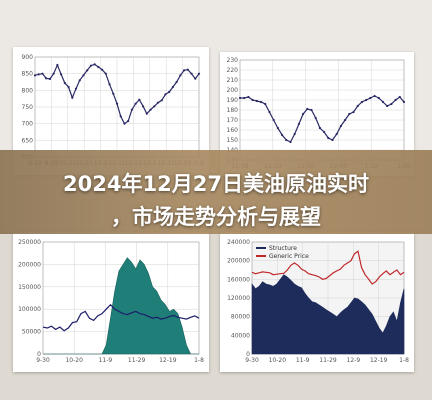  What do you see at coordinates (28, 107) in the screenshot?
I see `y-tick-label: 750` at bounding box center [28, 107].